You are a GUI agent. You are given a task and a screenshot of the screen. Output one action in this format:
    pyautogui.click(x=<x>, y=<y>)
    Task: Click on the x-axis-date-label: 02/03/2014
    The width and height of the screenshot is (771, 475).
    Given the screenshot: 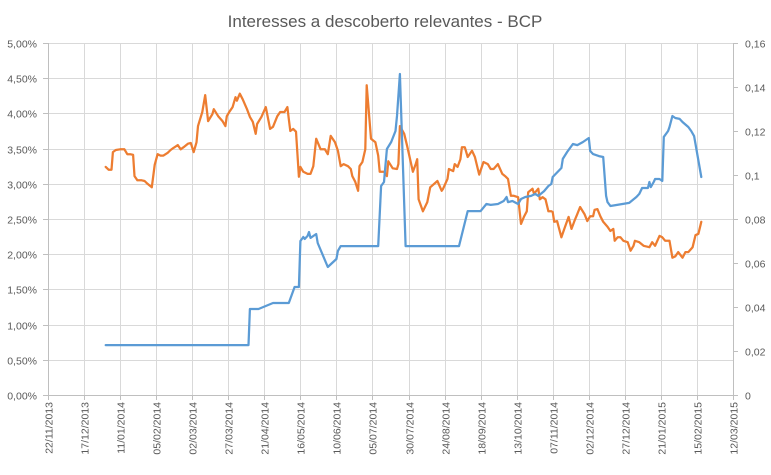 What is the action you would take?
    pyautogui.click(x=194, y=428)
    